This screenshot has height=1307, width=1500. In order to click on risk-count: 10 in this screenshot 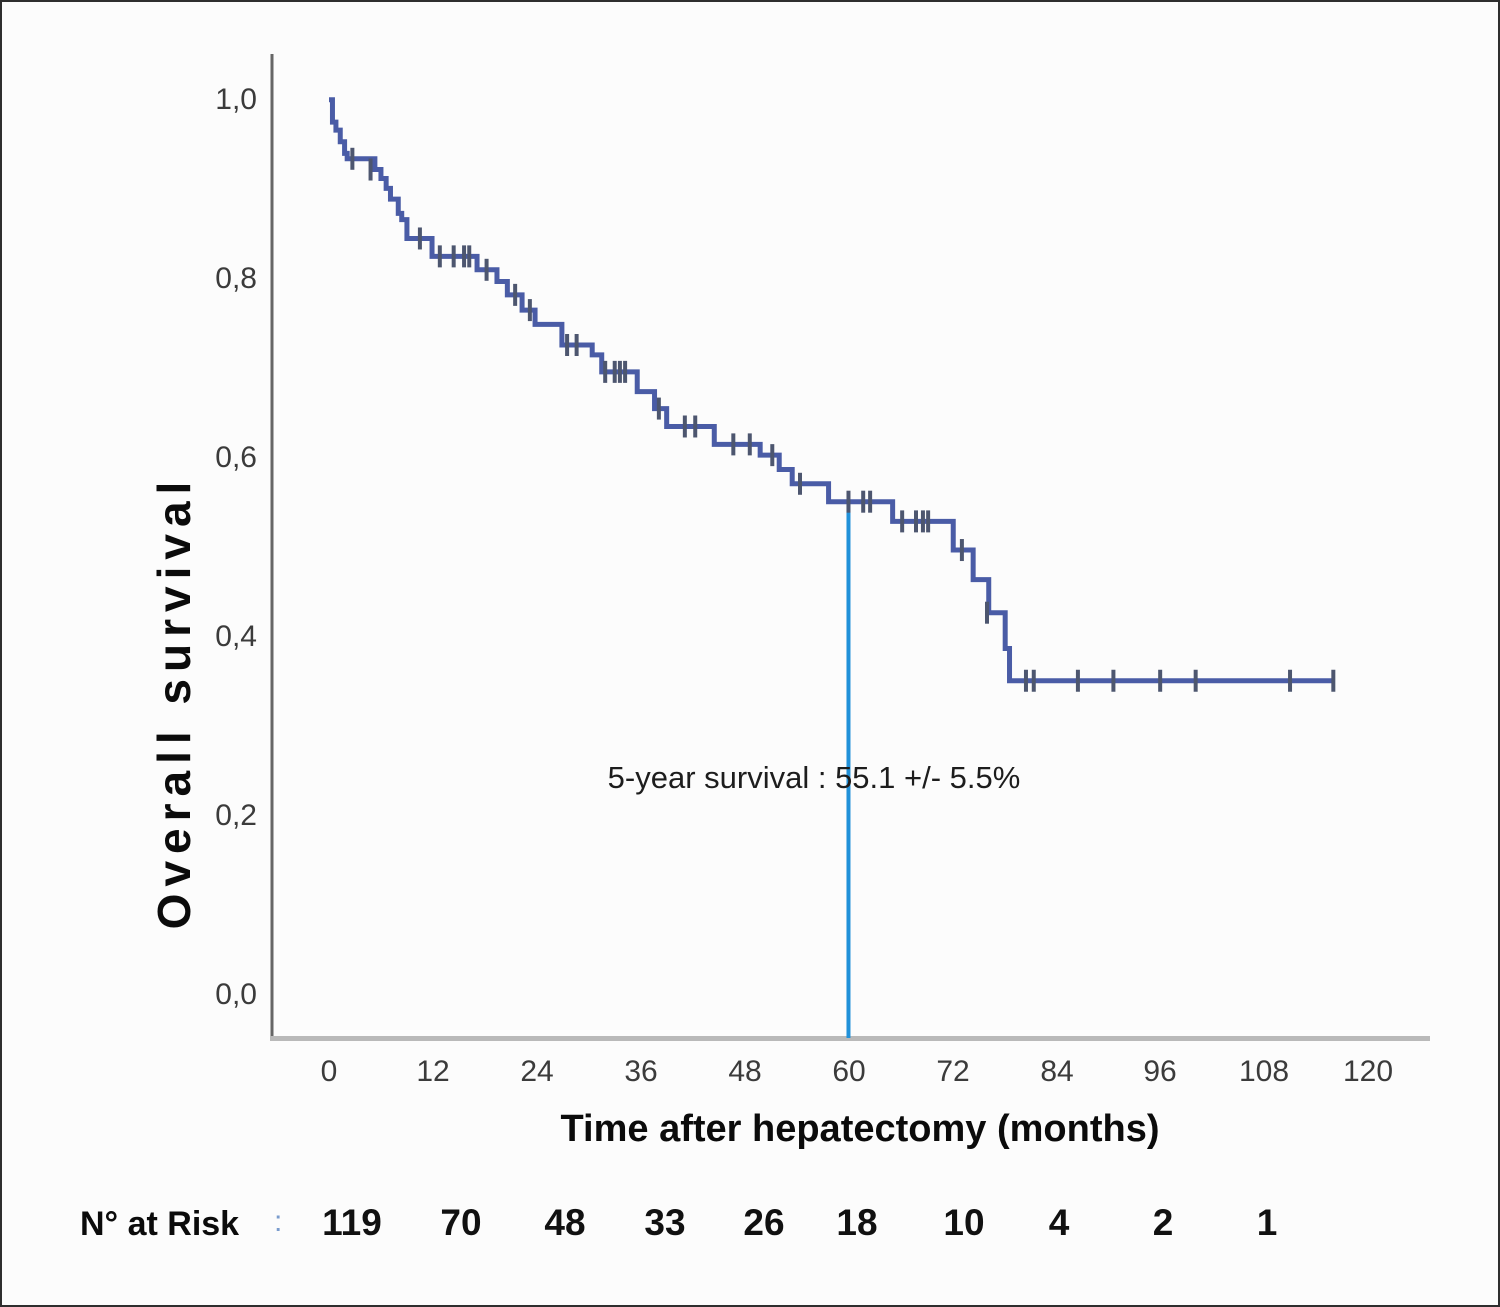, I will do `click(964, 1222)`.